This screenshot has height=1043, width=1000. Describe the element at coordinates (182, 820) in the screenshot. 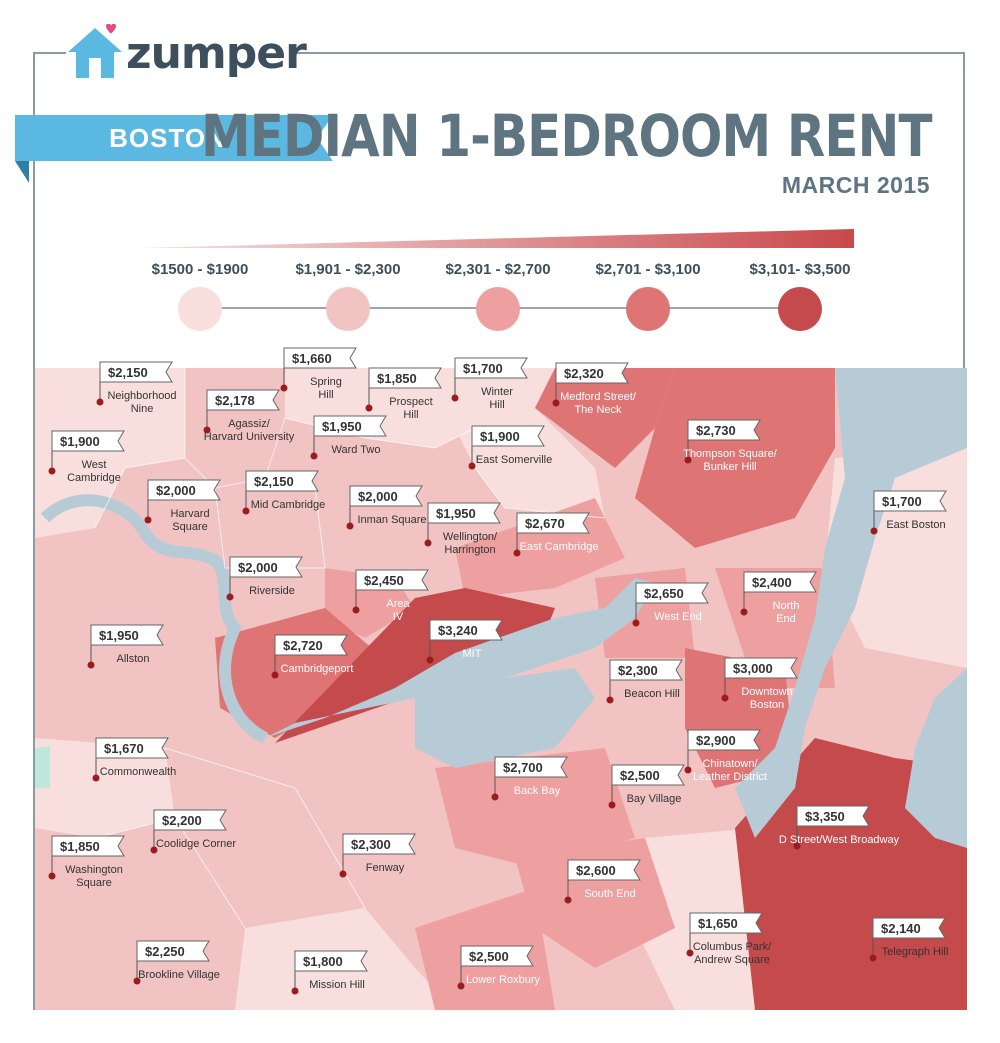

I see `price-value: $2,200` at that location.